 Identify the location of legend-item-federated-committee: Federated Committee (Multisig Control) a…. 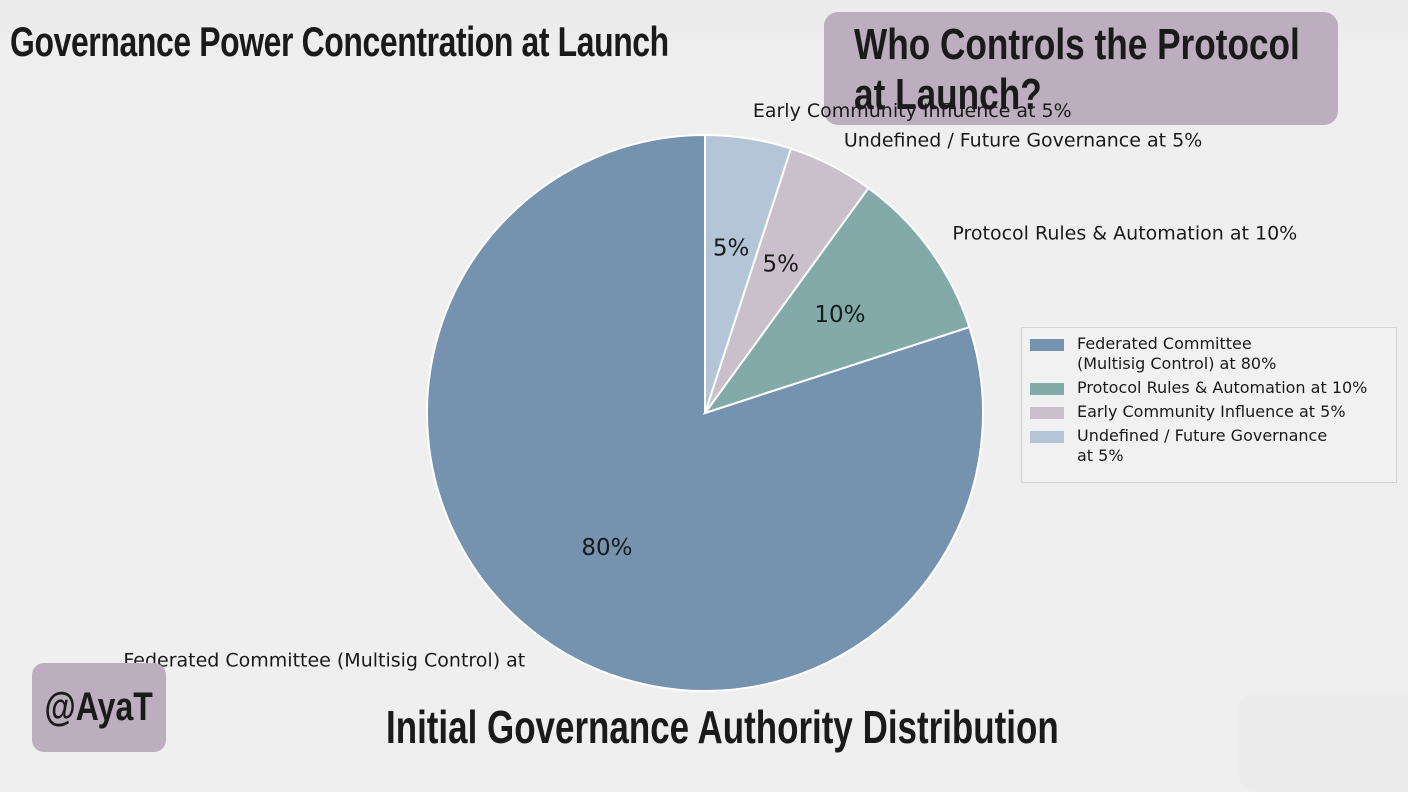
(1213, 354).